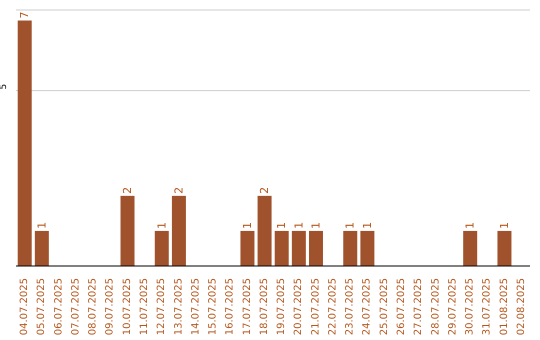  Describe the element at coordinates (127, 307) in the screenshot. I see `x-tick-label: 10.07.2025` at that location.